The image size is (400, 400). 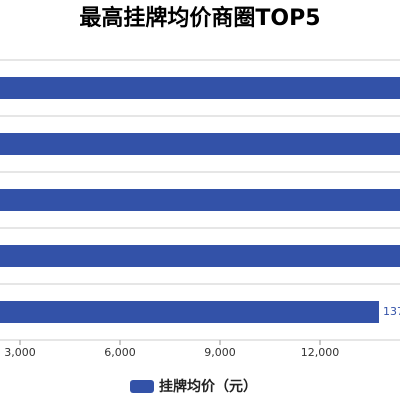 I want to click on legend-label: 挂牌均价（元）, so click(x=208, y=386).